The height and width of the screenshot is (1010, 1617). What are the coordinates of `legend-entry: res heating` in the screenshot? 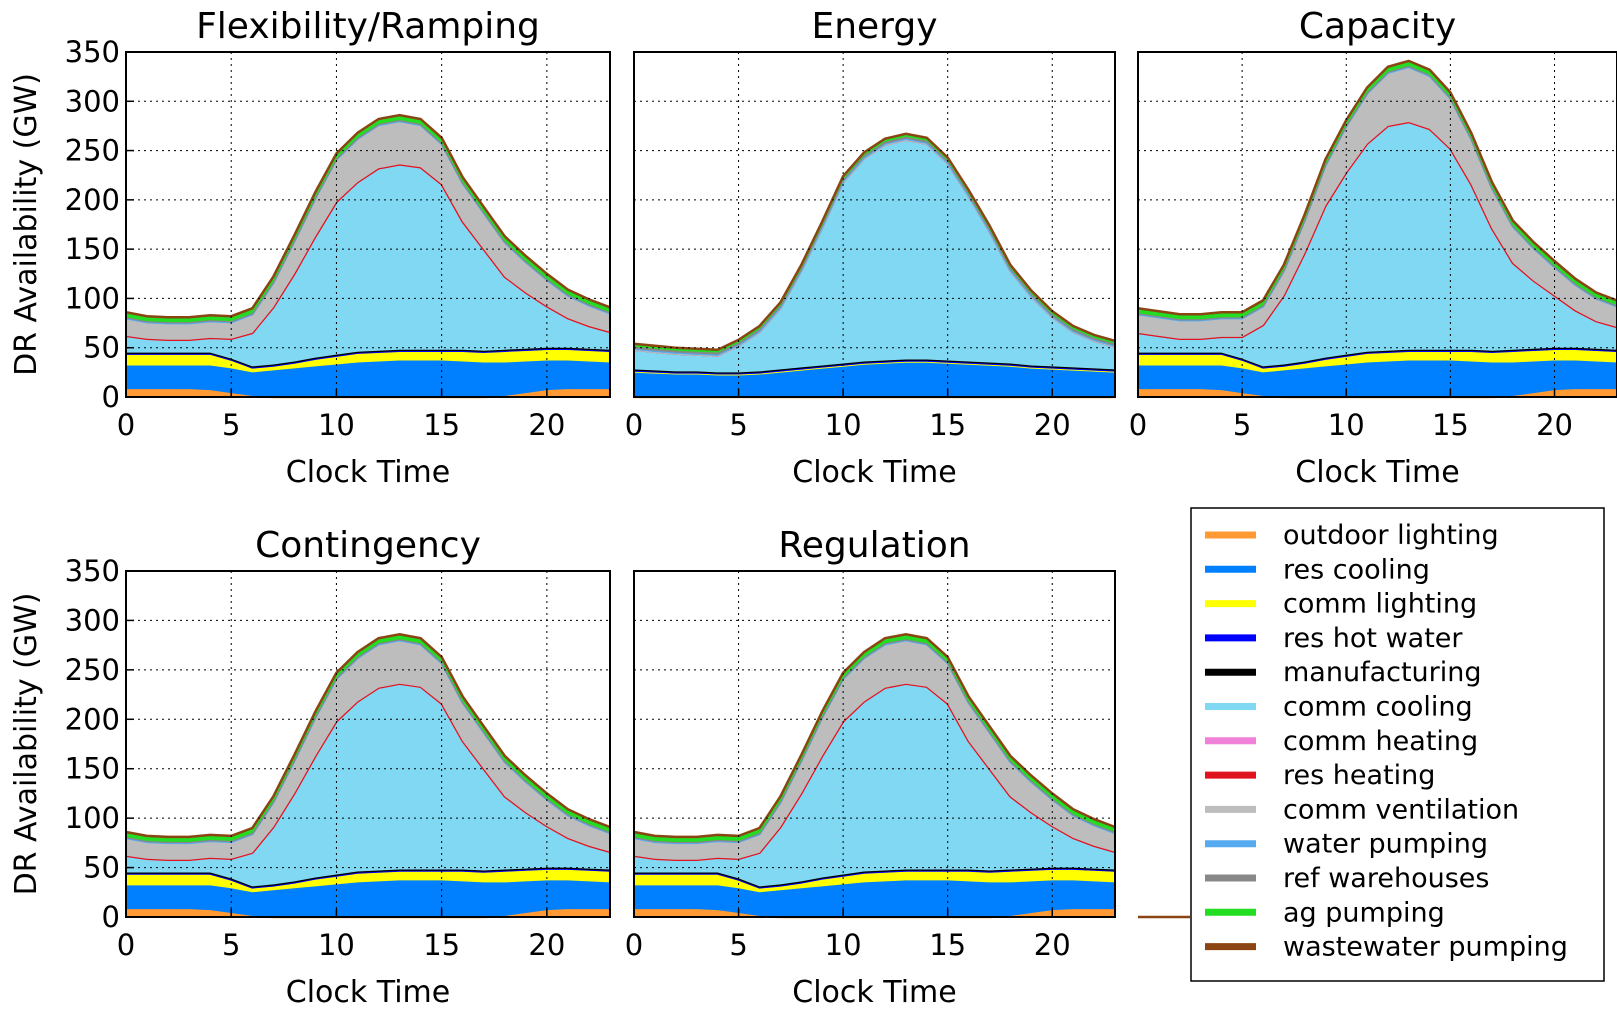 It's located at (1320, 775).